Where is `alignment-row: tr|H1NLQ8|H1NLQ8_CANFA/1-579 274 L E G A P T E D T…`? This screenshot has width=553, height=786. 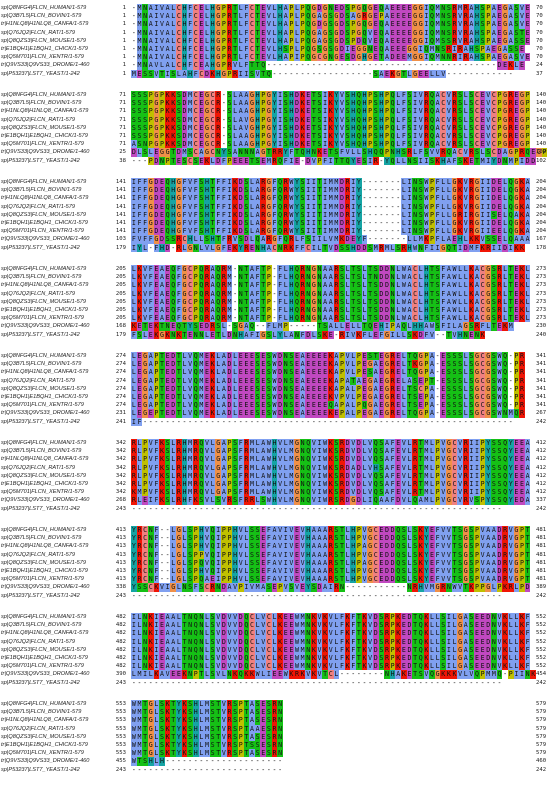 alignment-row: tr|H1NLQ8|H1NLQ8_CANFA/1-579 274 L E G A P T E D T… is located at coordinates (276, 372).